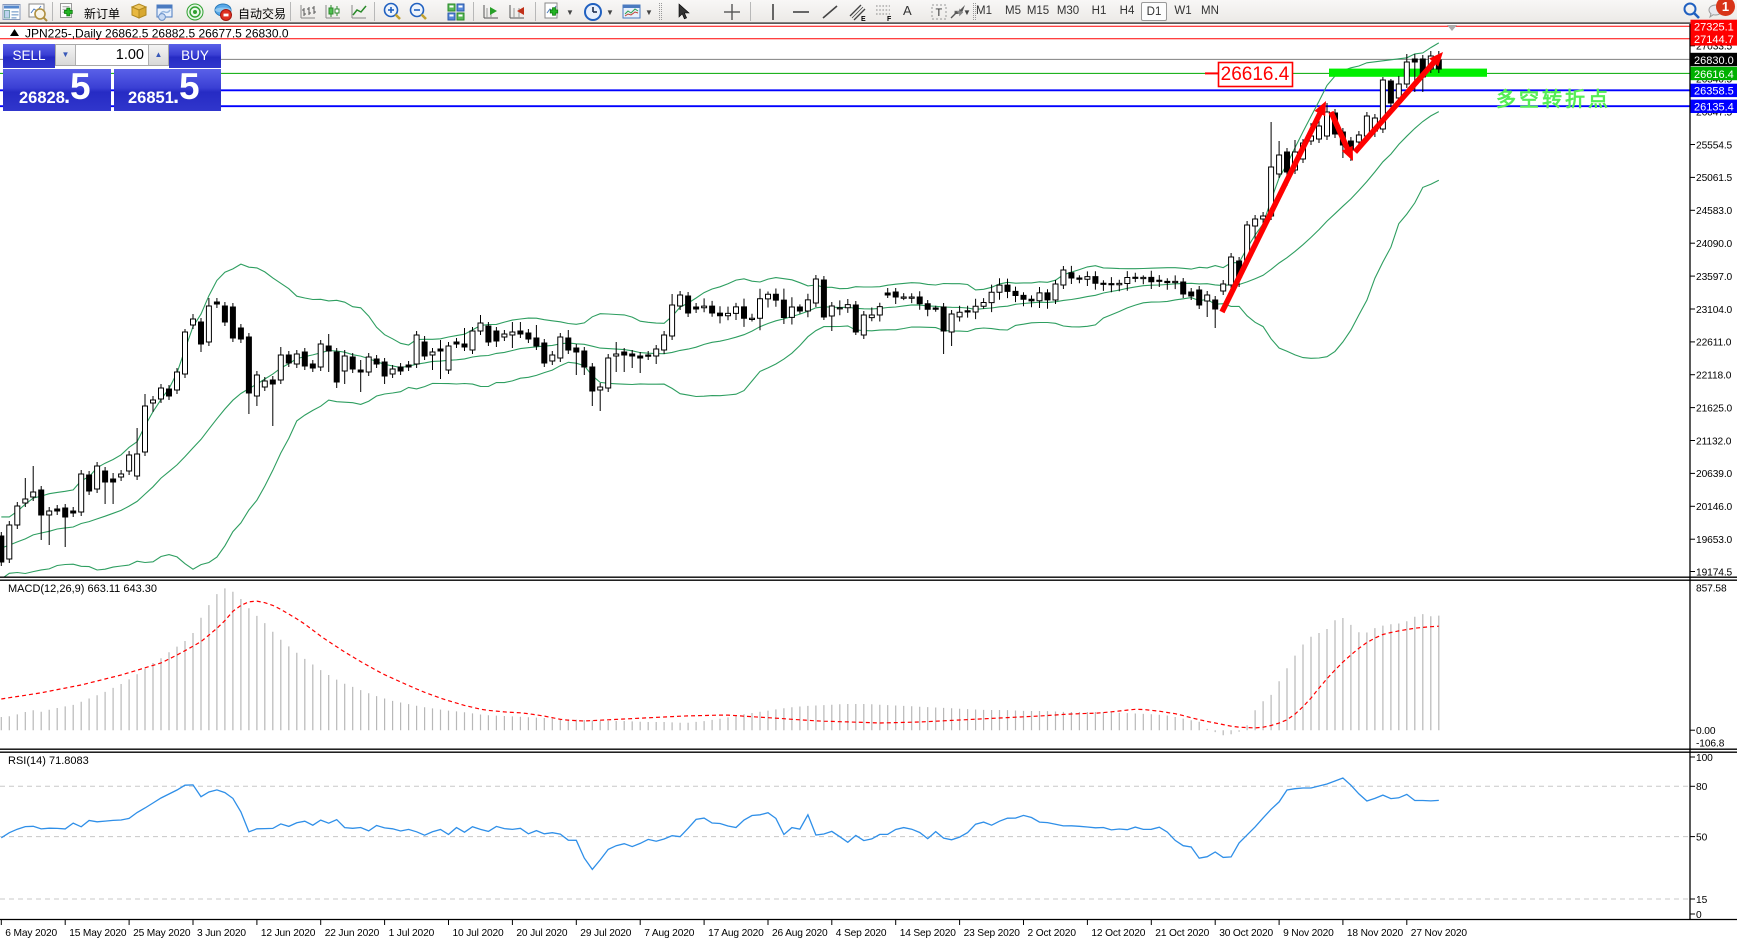 This screenshot has height=943, width=1737. What do you see at coordinates (162, 933) in the screenshot?
I see `svg-text: 25 May 2020` at bounding box center [162, 933].